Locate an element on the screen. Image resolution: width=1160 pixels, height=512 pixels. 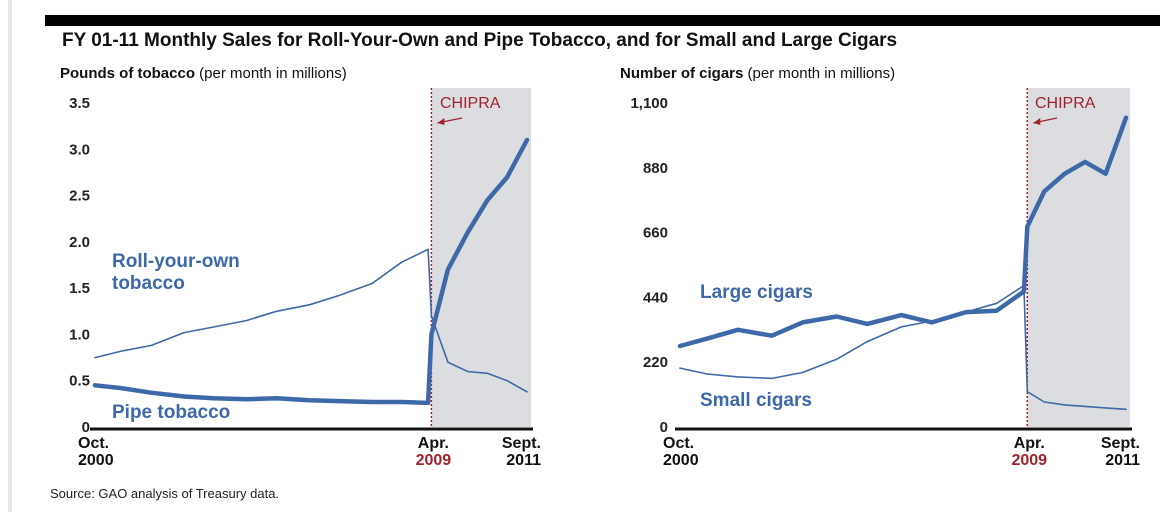
page-left-rule is located at coordinates (10, 256).